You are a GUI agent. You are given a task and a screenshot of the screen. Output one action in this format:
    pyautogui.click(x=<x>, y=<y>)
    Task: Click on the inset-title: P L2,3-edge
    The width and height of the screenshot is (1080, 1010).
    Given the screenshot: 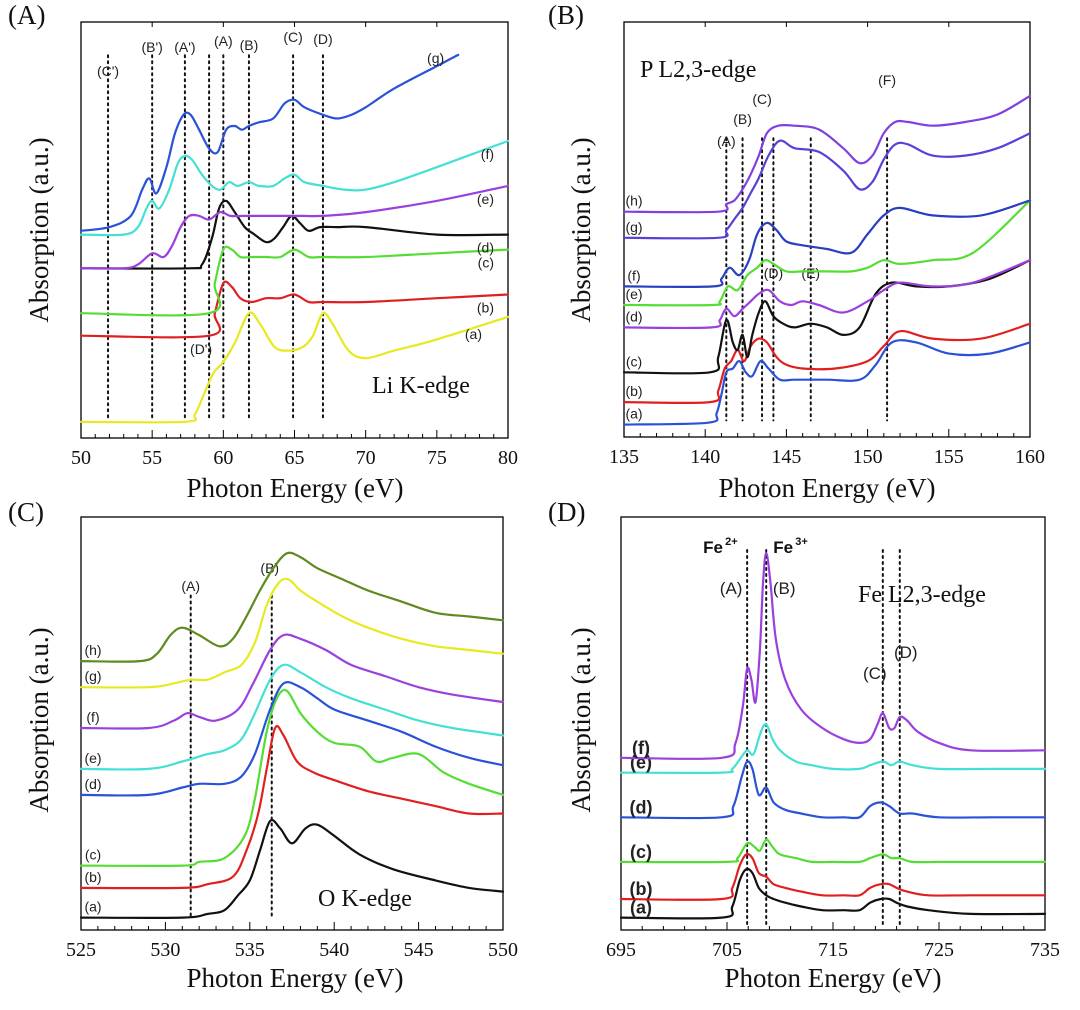 What is the action you would take?
    pyautogui.click(x=698, y=70)
    